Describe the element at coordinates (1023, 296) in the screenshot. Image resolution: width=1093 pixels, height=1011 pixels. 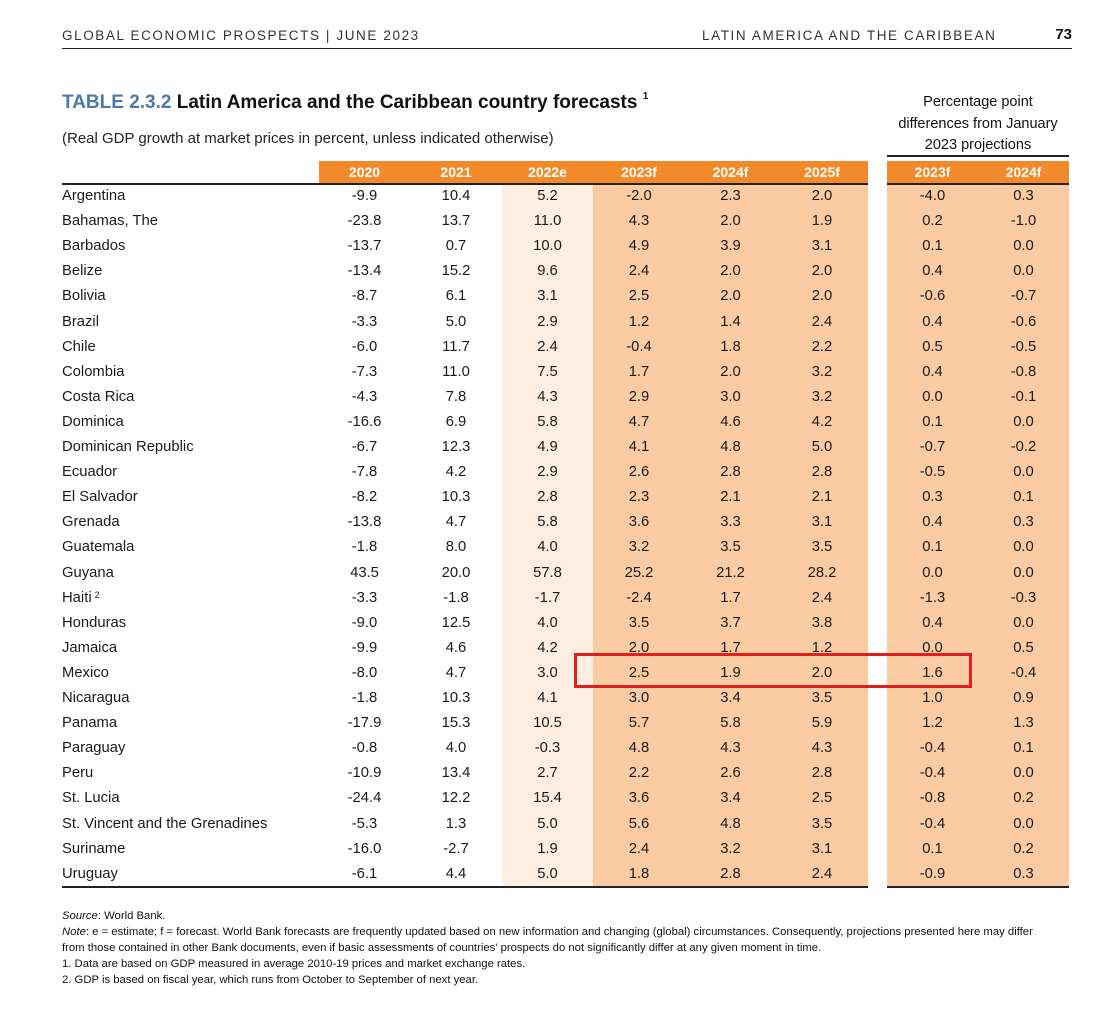
I see `difference-value: -0.7` at that location.